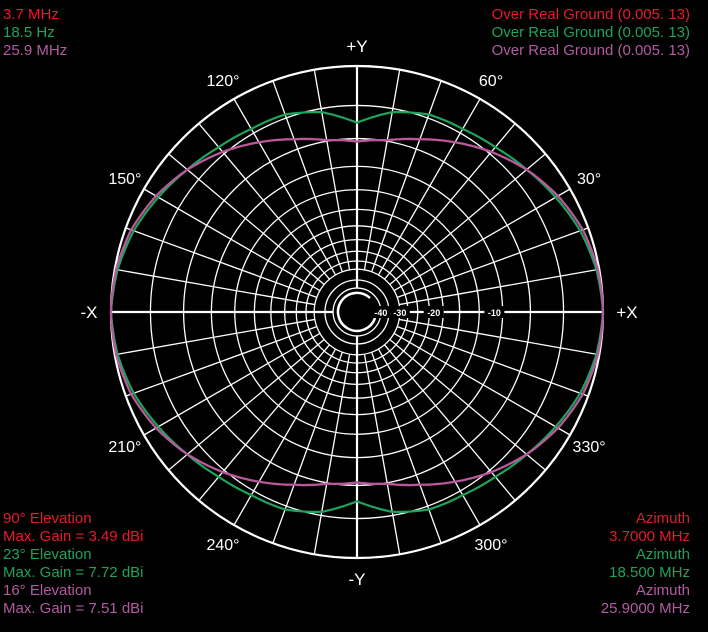 The width and height of the screenshot is (708, 632). What do you see at coordinates (35, 50) in the screenshot?
I see `frequency-label: 25.9 MHz` at bounding box center [35, 50].